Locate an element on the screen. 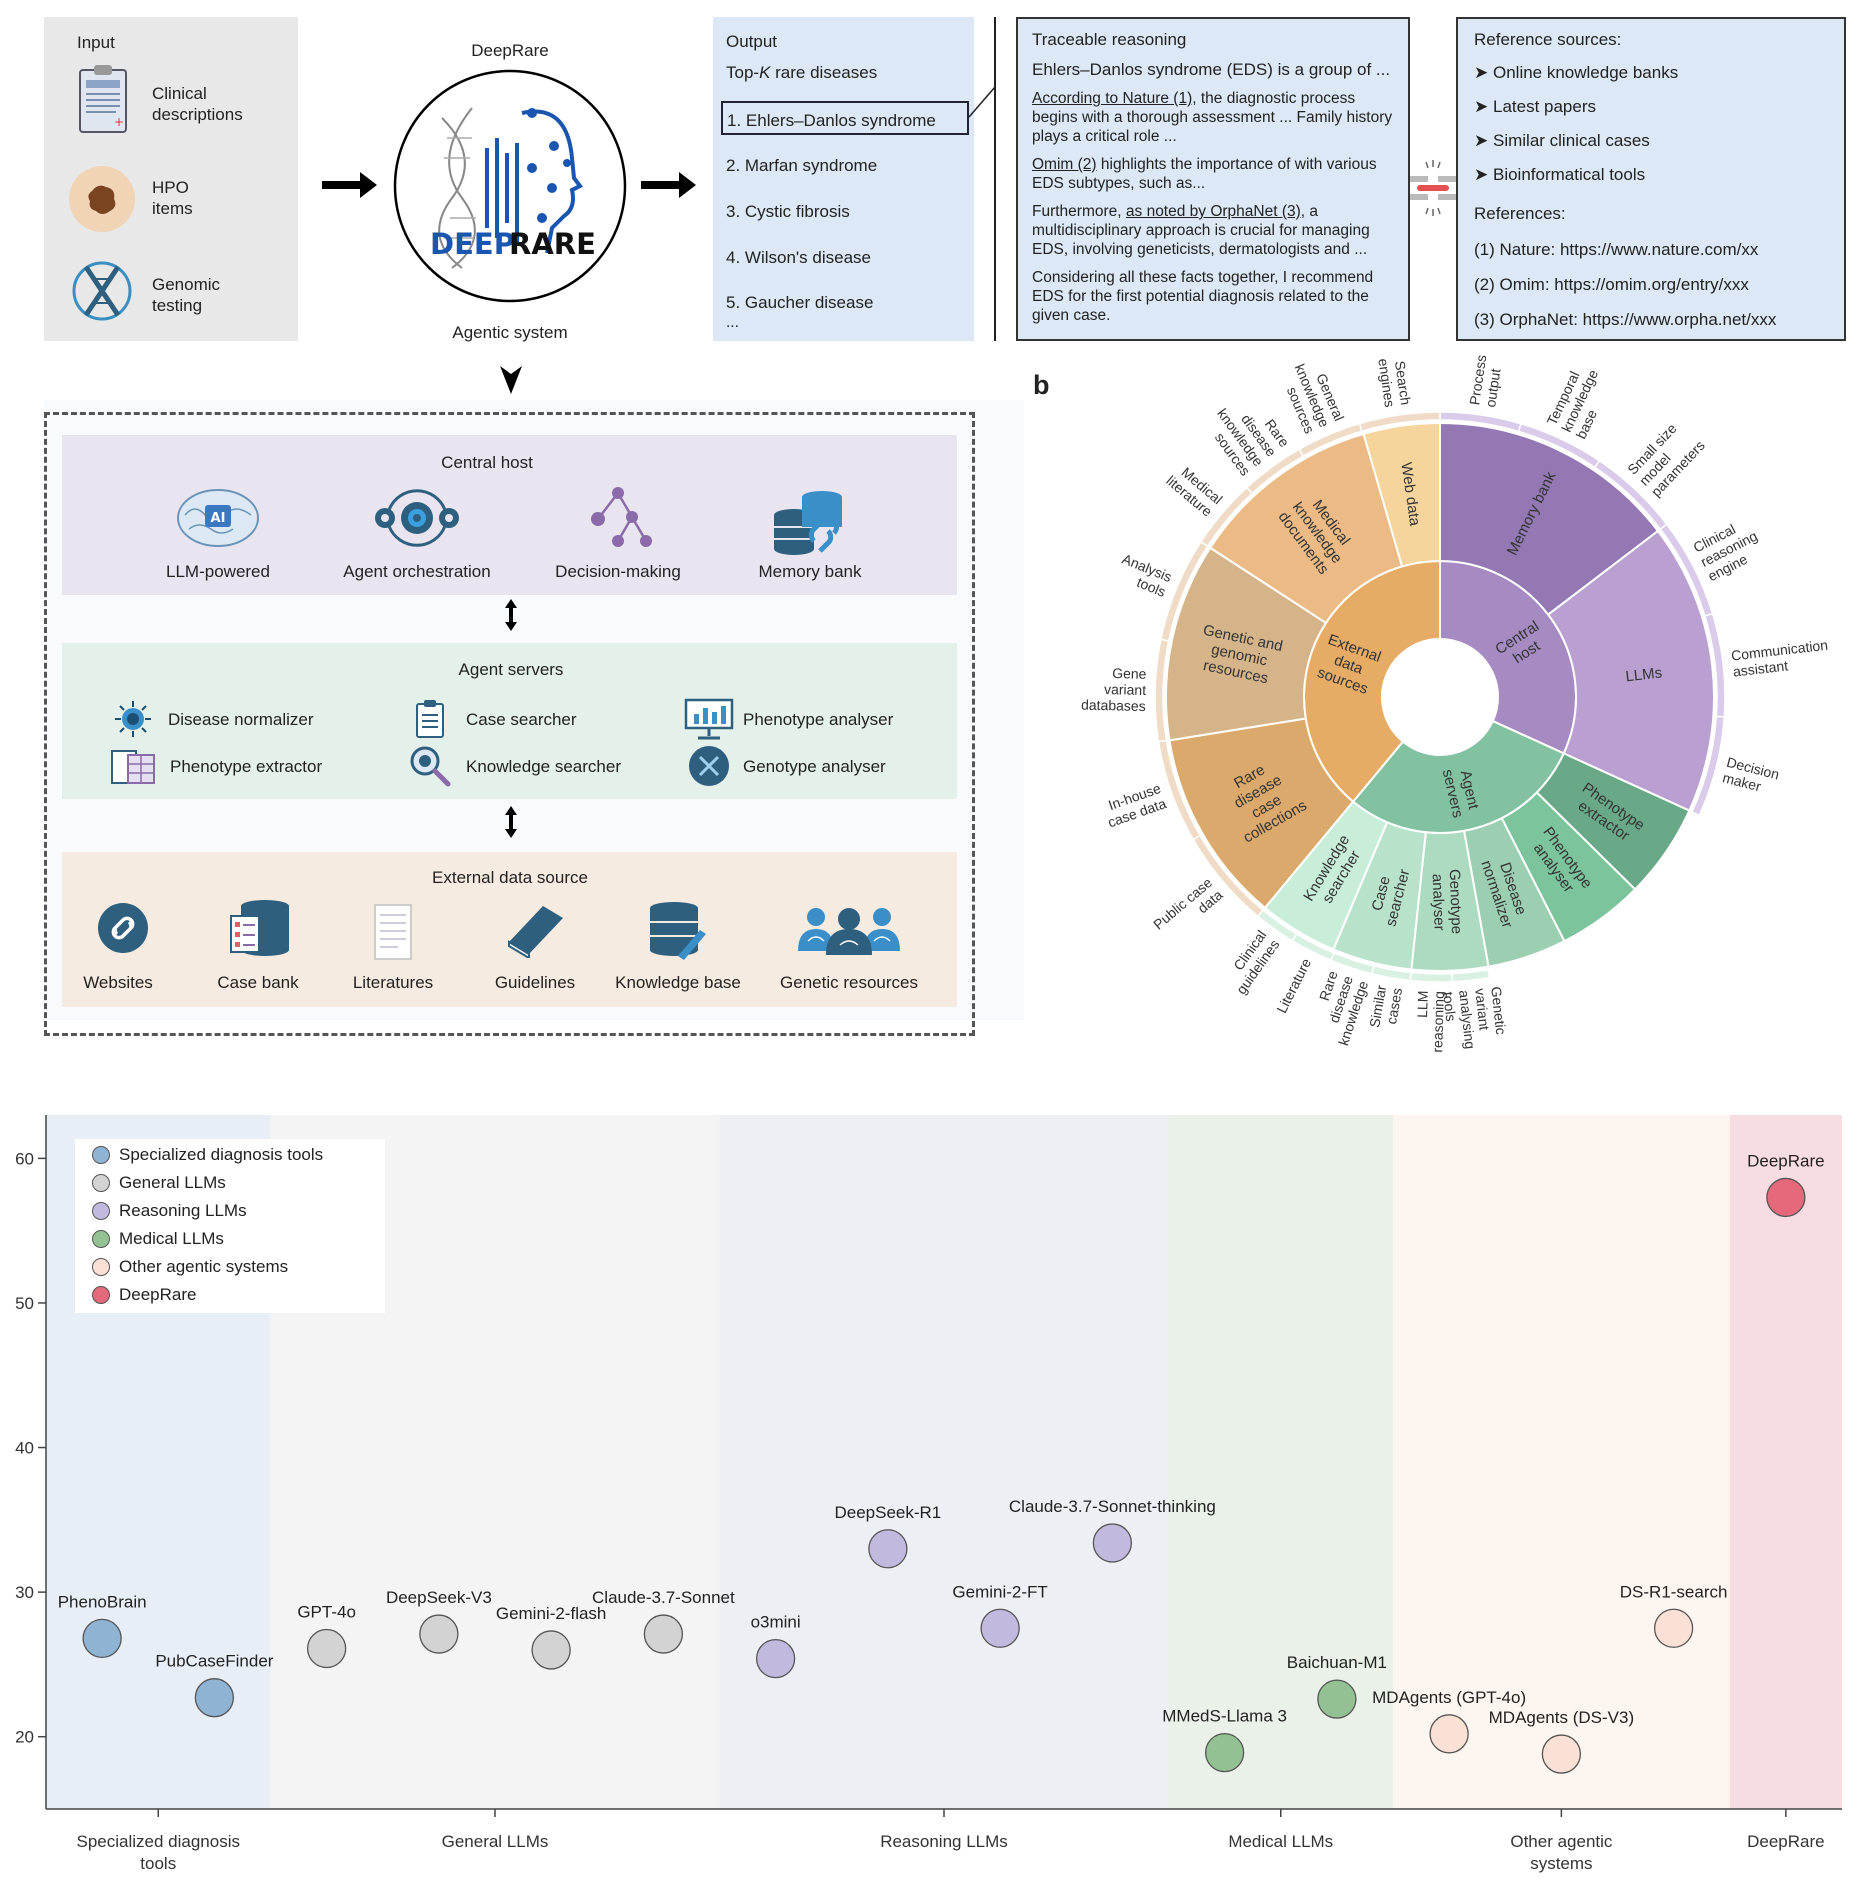 The image size is (1857, 1885). clipboard-list-icon is located at coordinates (430, 719).